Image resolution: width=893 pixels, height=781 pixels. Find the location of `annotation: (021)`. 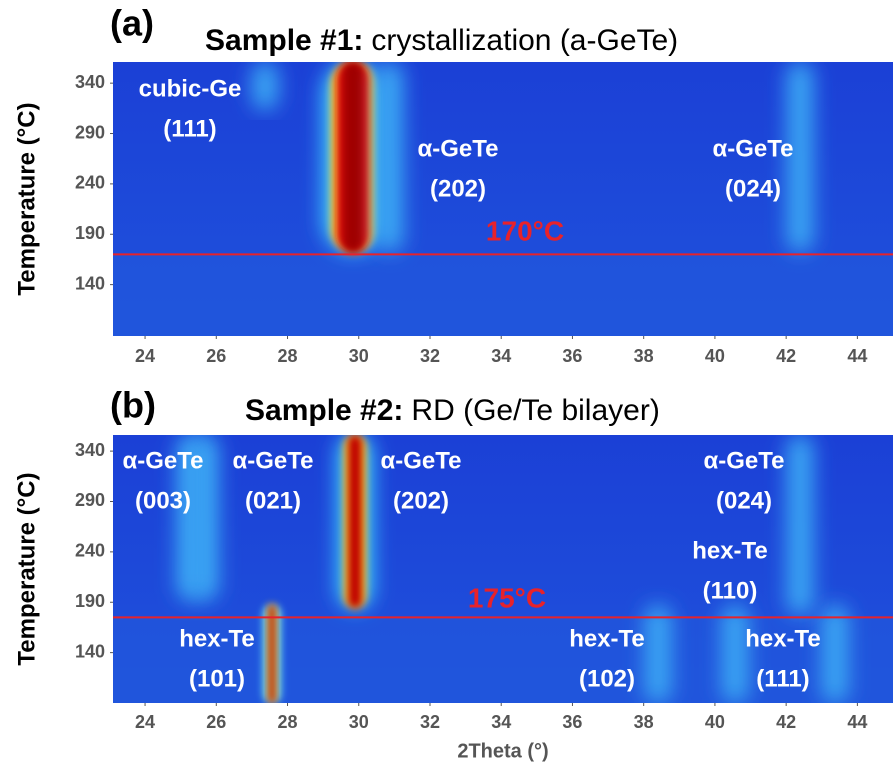

annotation: (021) is located at coordinates (273, 500).